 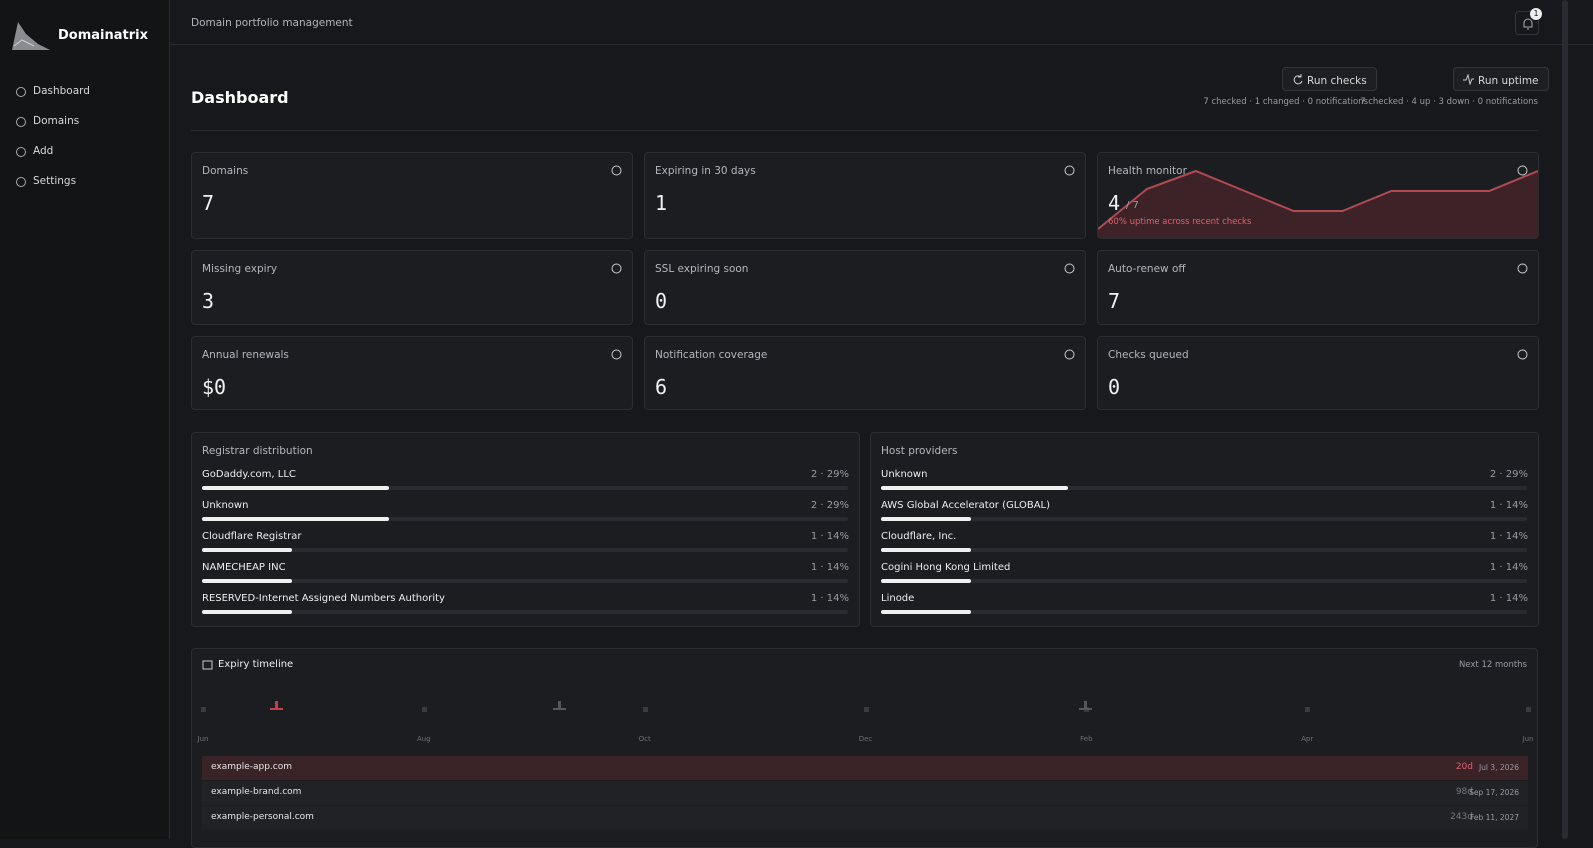 I want to click on stat-value: 3, so click(x=208, y=301).